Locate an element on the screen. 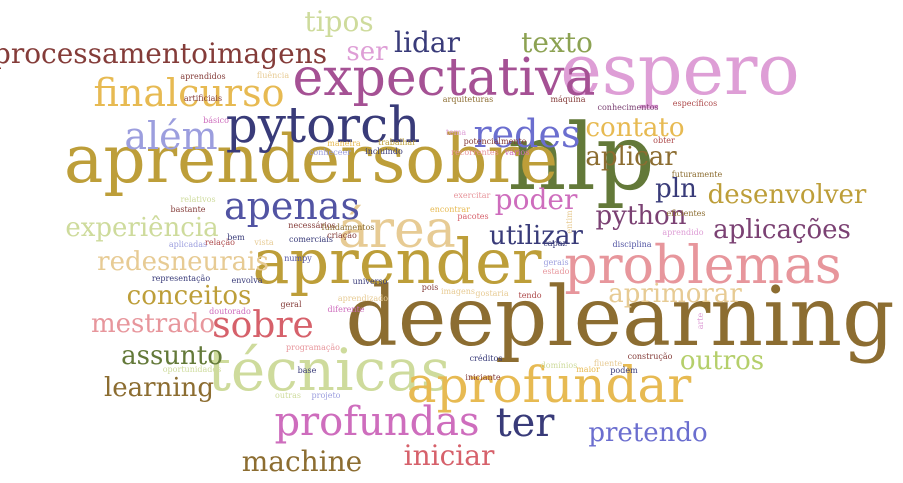 This screenshot has height=483, width=903. word: expectativa is located at coordinates (444, 78).